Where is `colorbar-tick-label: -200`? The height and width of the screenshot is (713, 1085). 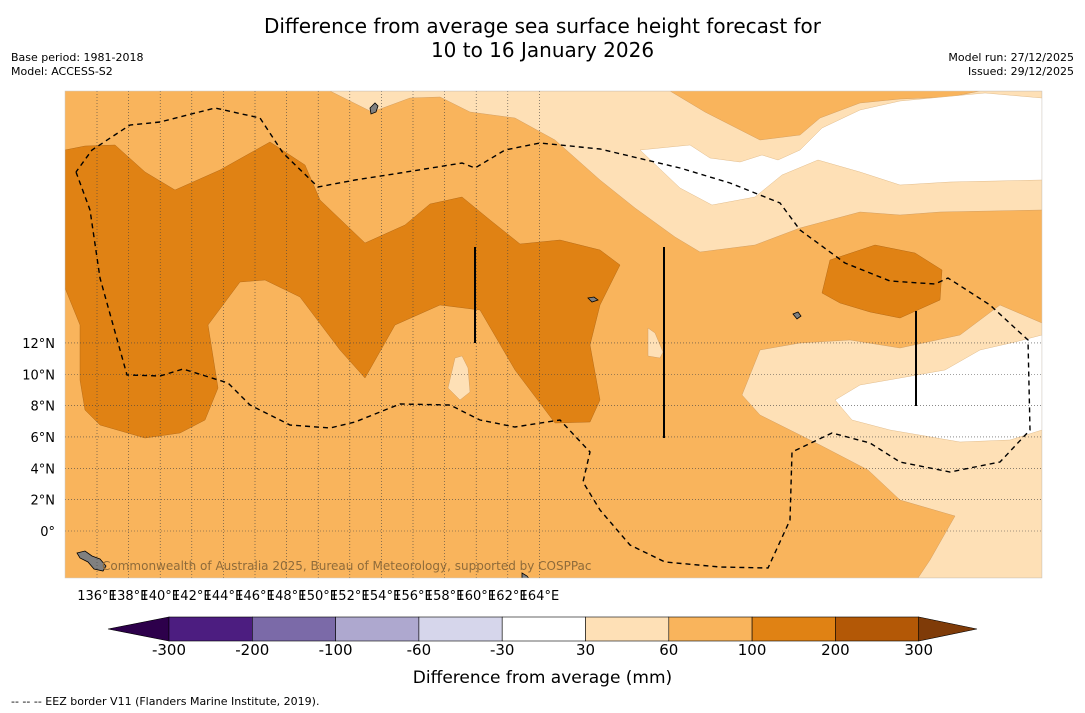 colorbar-tick-label: -200 is located at coordinates (252, 650).